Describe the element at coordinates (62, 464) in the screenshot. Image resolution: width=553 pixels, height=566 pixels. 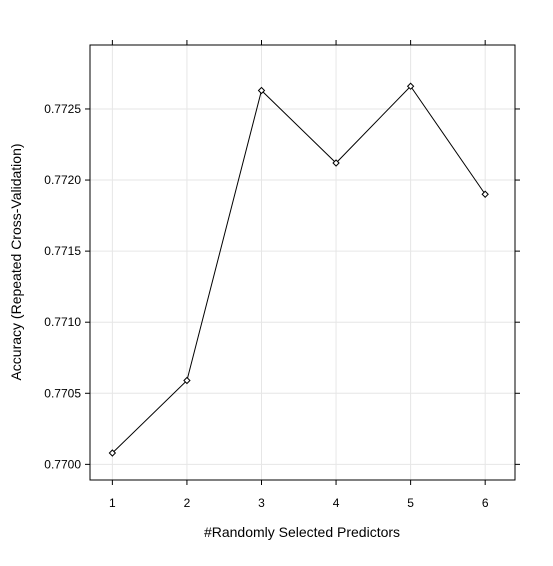
I see `y-tick-label: 0.7700` at that location.